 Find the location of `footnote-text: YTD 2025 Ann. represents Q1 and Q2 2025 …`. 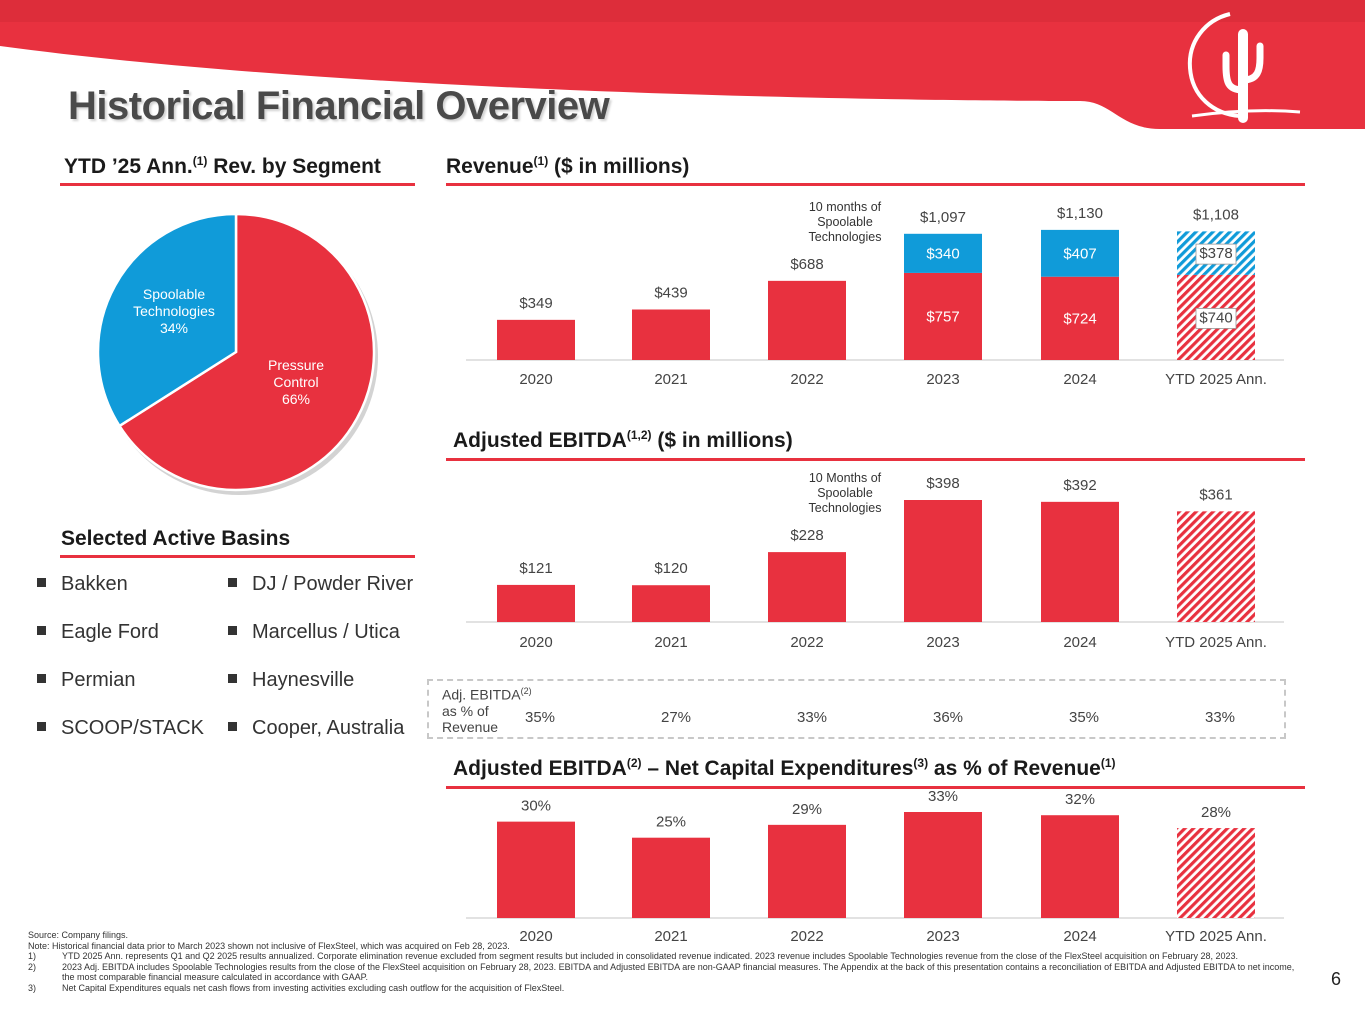

footnote-text: YTD 2025 Ann. represents Q1 and Q2 2025 … is located at coordinates (650, 956).